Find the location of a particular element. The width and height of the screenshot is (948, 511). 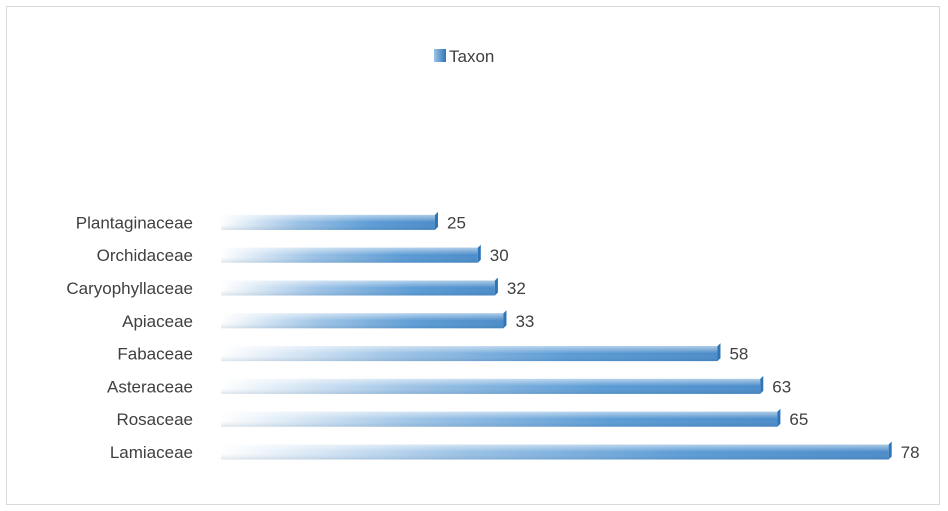

category-label-rosaceae: Rosaceae is located at coordinates (154, 419).